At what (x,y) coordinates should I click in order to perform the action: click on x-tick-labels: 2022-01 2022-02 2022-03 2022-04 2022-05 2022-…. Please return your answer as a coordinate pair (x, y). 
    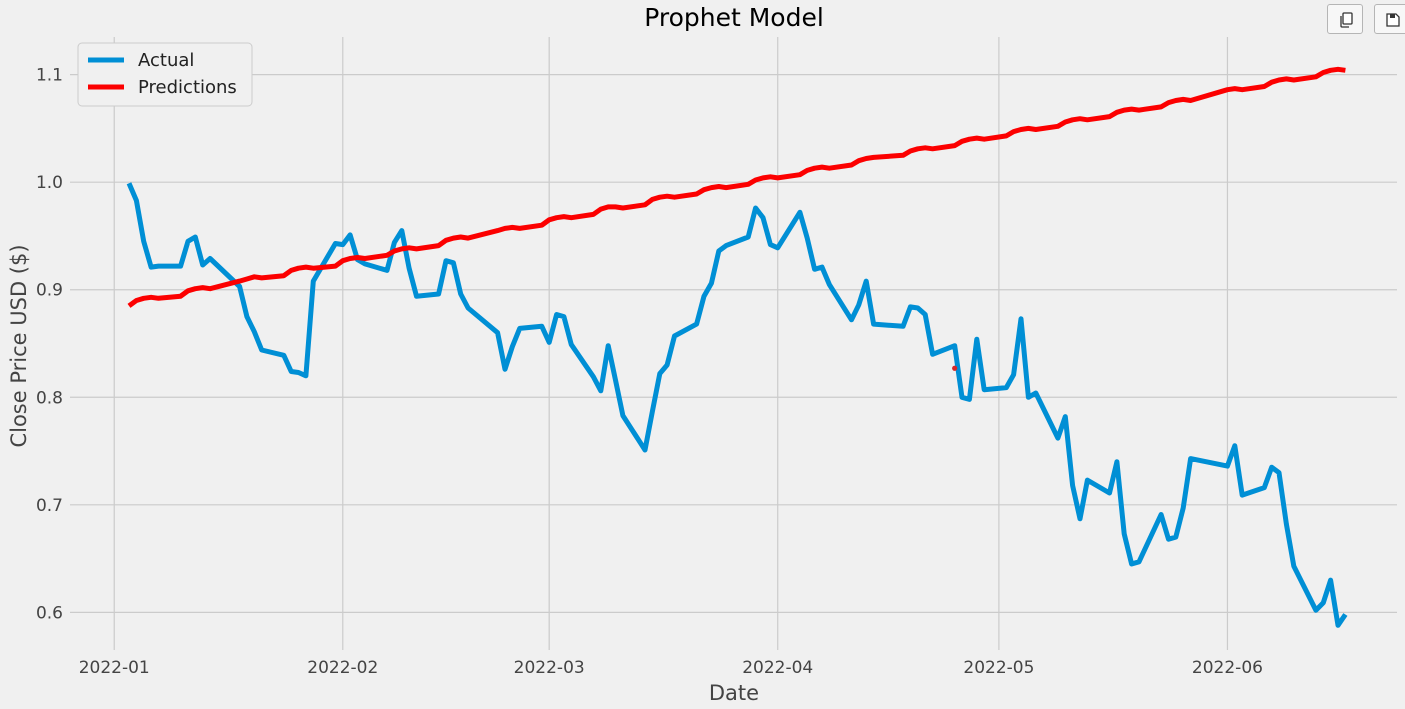
    Looking at the image, I should click on (671, 668).